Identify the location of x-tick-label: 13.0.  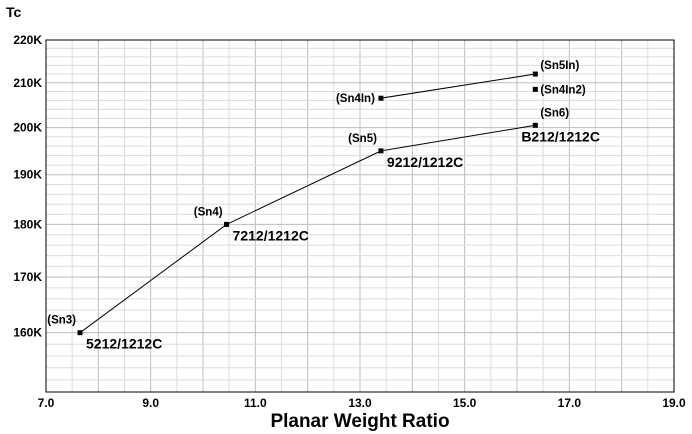
(360, 403).